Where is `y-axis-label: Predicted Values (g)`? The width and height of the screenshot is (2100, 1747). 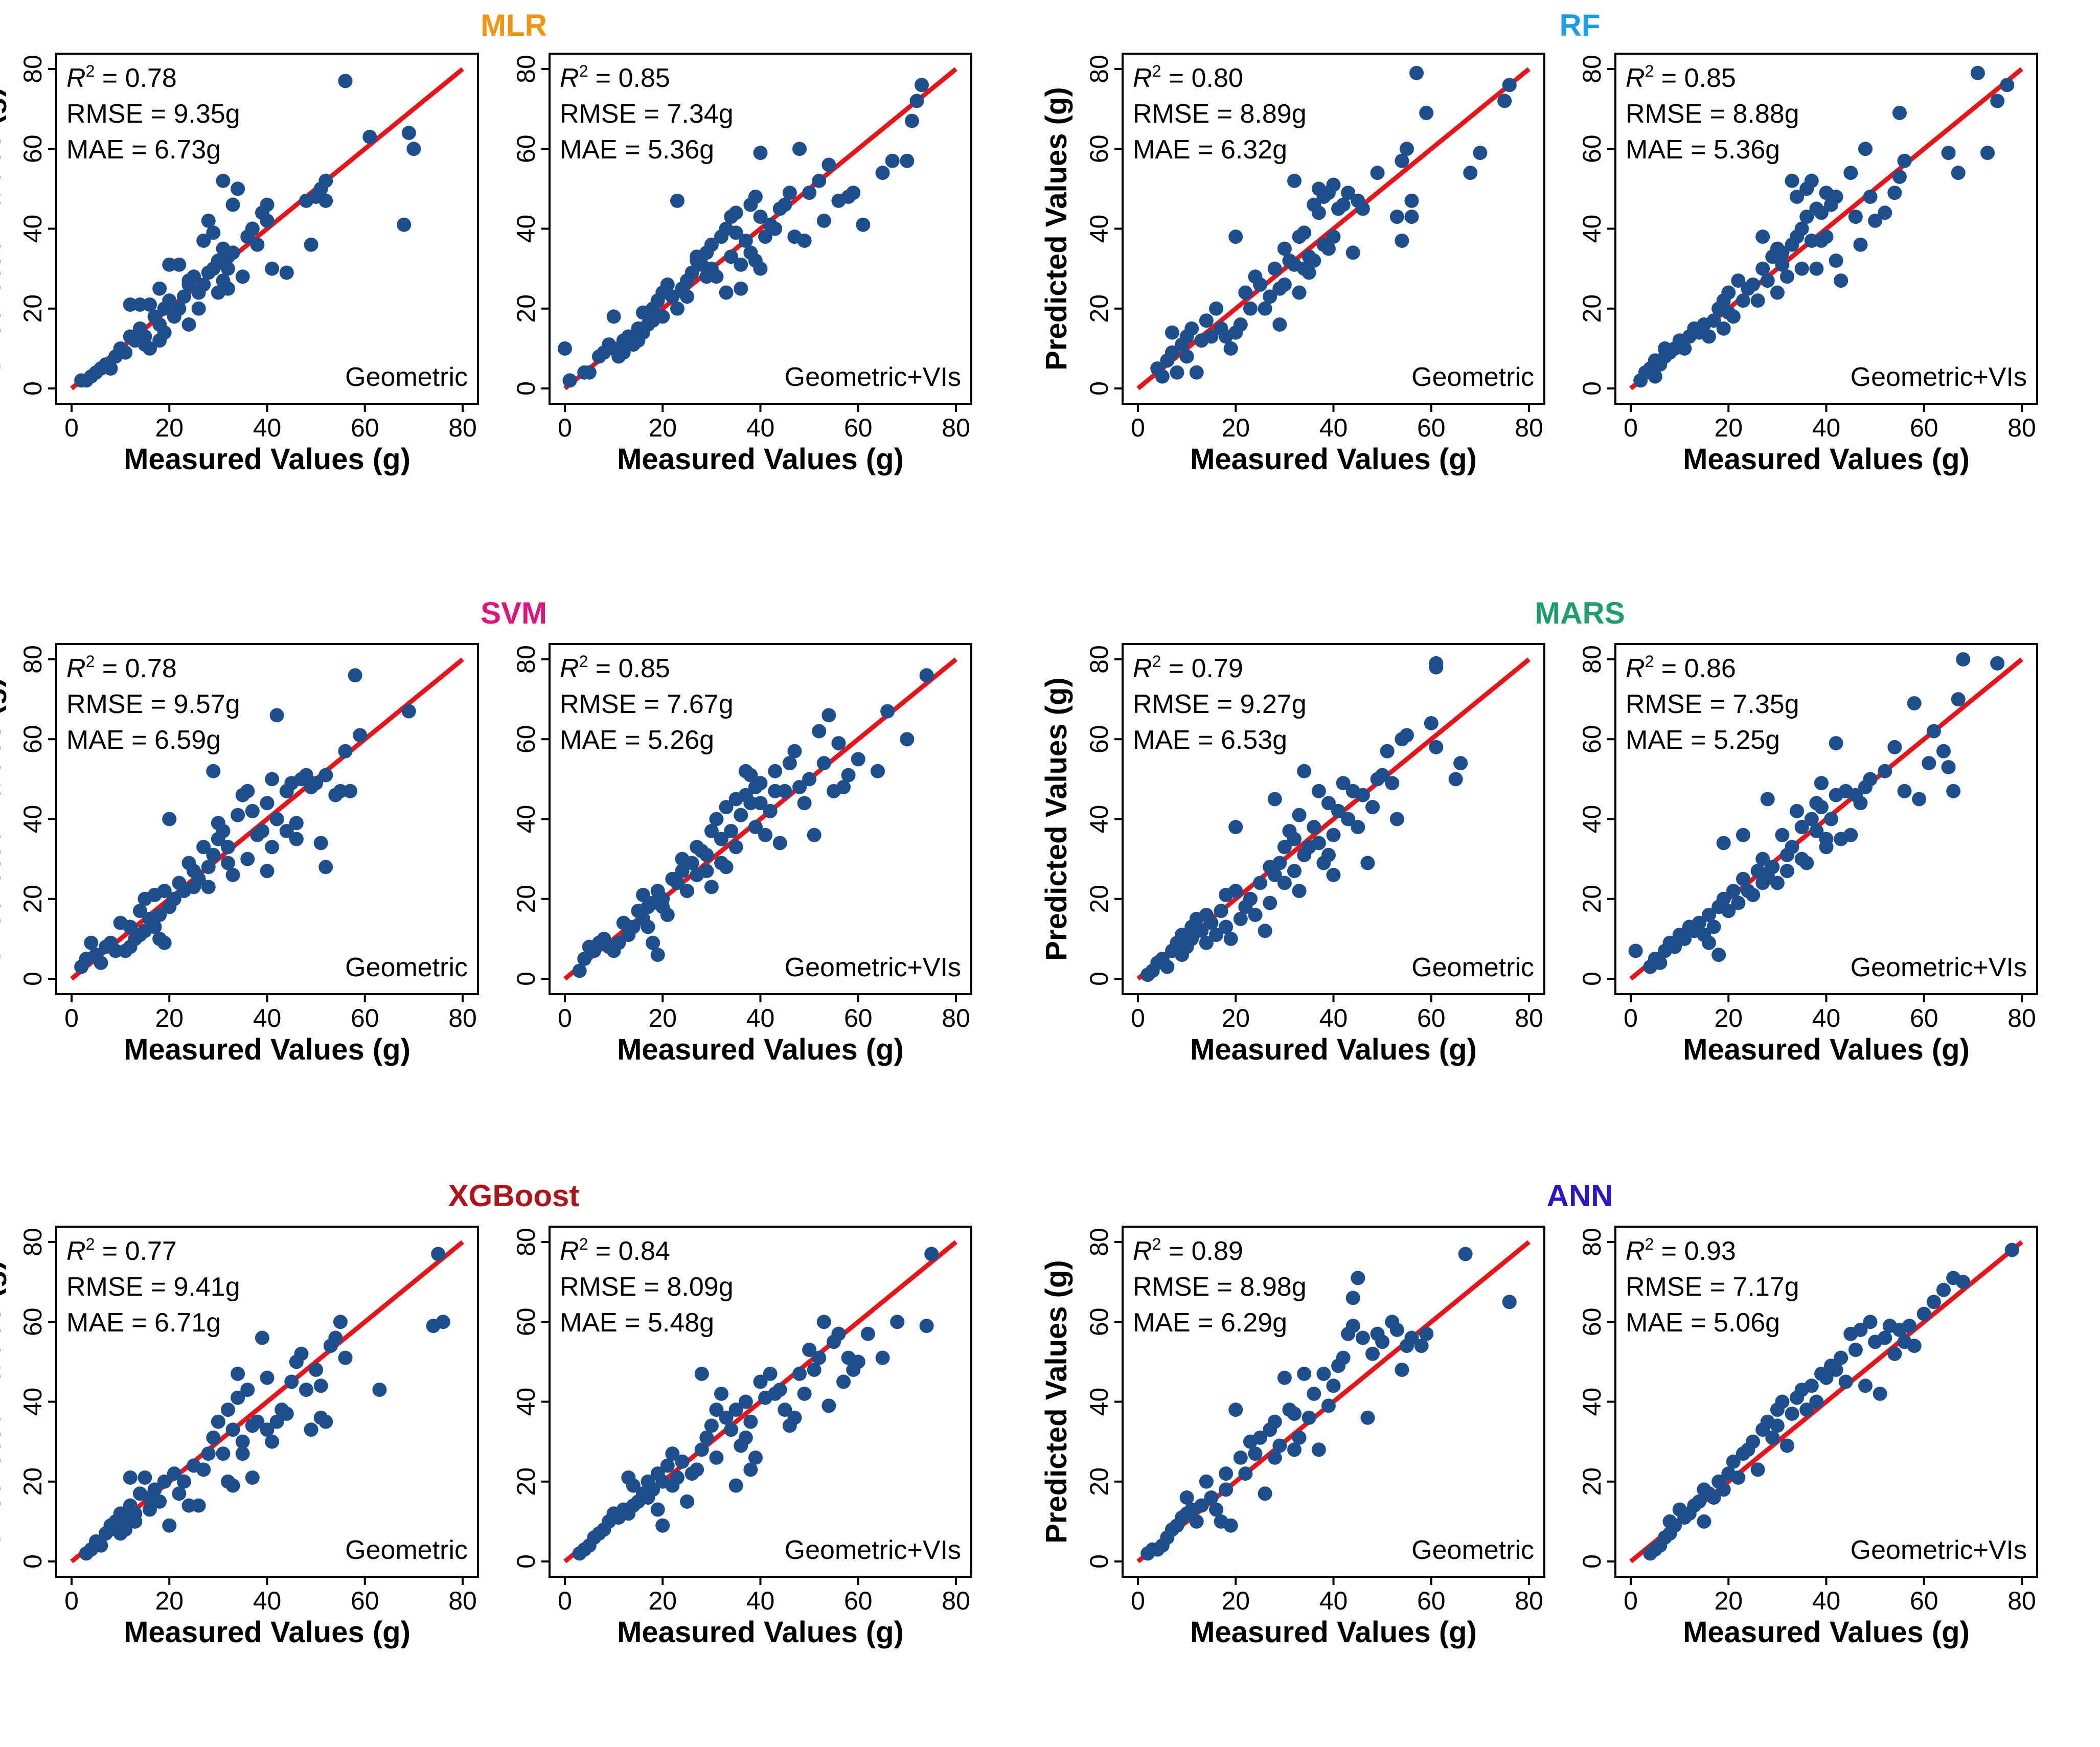 y-axis-label: Predicted Values (g) is located at coordinates (3, 1401).